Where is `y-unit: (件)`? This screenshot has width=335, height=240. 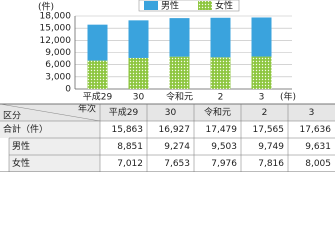
y-unit: (件) is located at coordinates (46, 7).